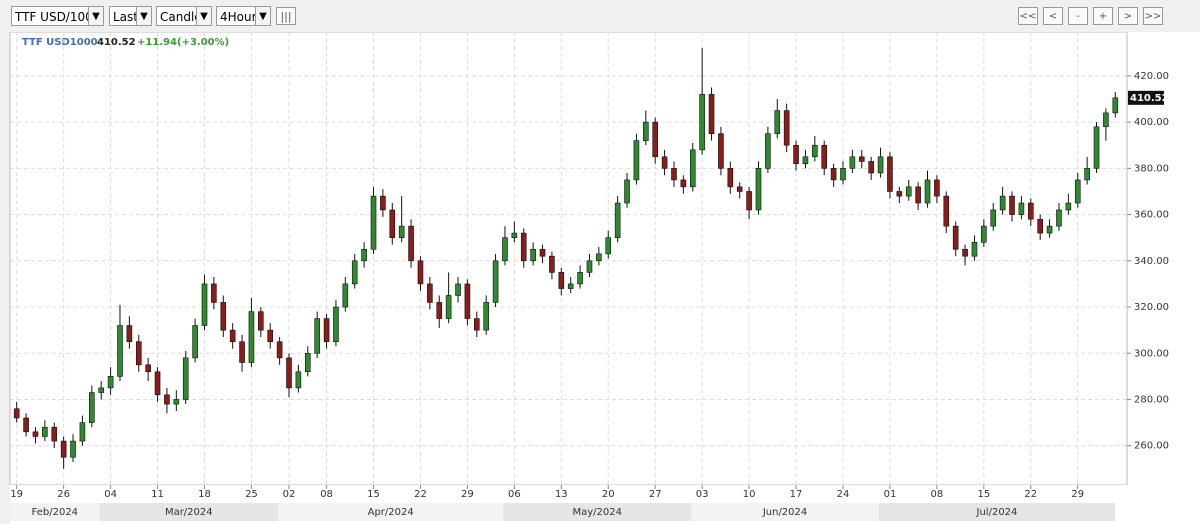 The image size is (1200, 524). Describe the element at coordinates (286, 16) in the screenshot. I see `indicator-button: |||` at that location.